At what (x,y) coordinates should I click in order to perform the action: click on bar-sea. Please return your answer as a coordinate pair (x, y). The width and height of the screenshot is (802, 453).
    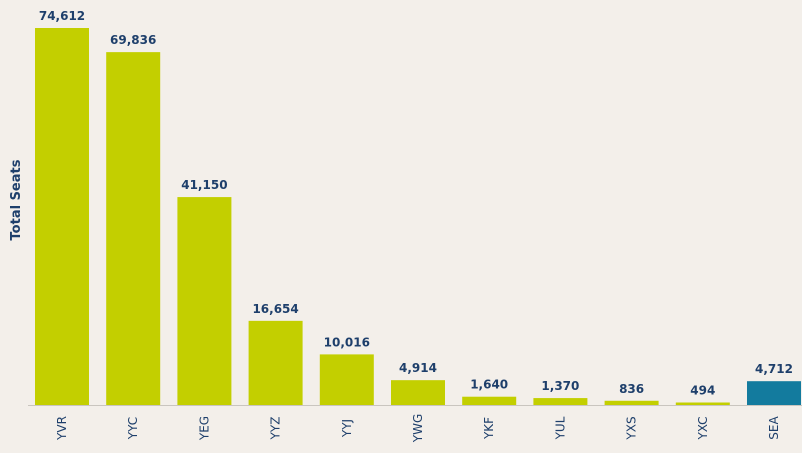
    Looking at the image, I should click on (774, 393).